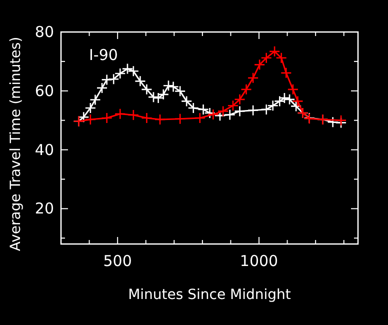 The image size is (388, 325). Describe the element at coordinates (16, 144) in the screenshot. I see `y-axis-title: Average Travel Time (minutes)` at that location.